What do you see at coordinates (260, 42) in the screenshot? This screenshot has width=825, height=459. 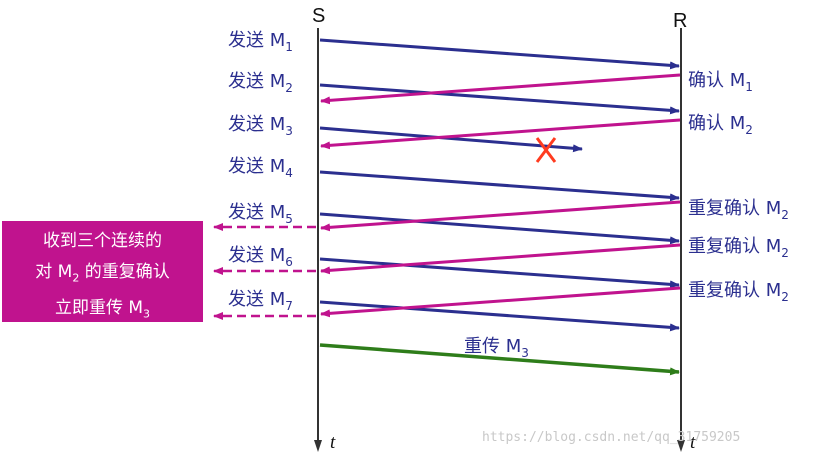 I see `send-label-m1: 发送 M1` at bounding box center [260, 42].